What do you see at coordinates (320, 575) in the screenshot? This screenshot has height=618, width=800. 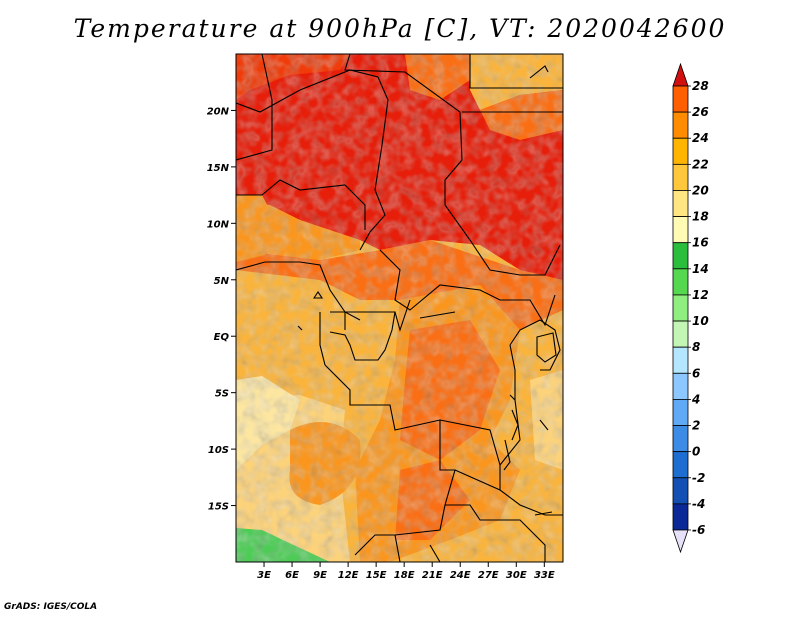 I see `lon-tick-label: 9E` at bounding box center [320, 575].